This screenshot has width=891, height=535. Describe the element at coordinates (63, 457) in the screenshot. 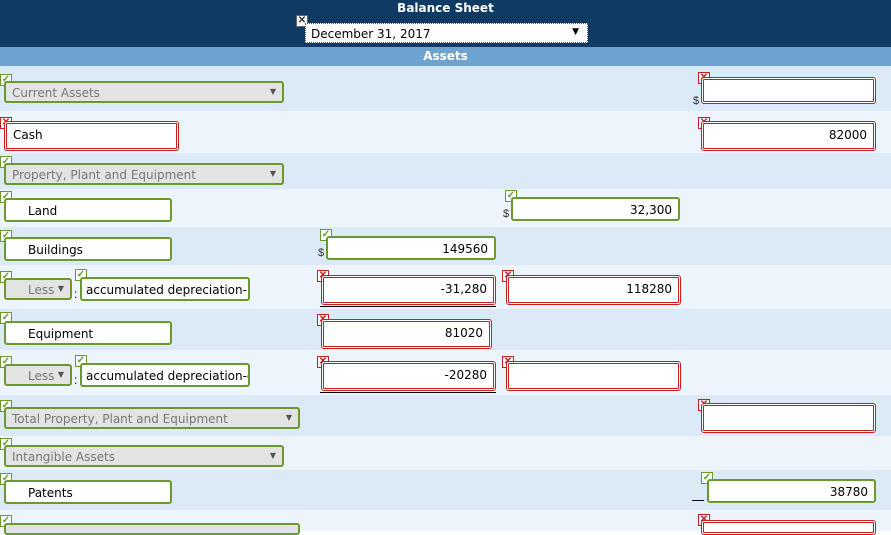

I see `select-label: Intangible Assets` at that location.